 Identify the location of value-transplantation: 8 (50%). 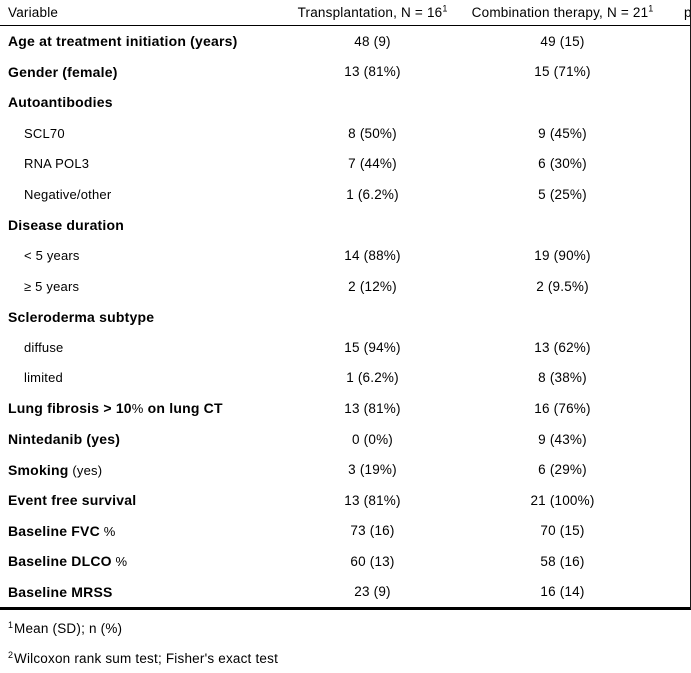
(372, 133).